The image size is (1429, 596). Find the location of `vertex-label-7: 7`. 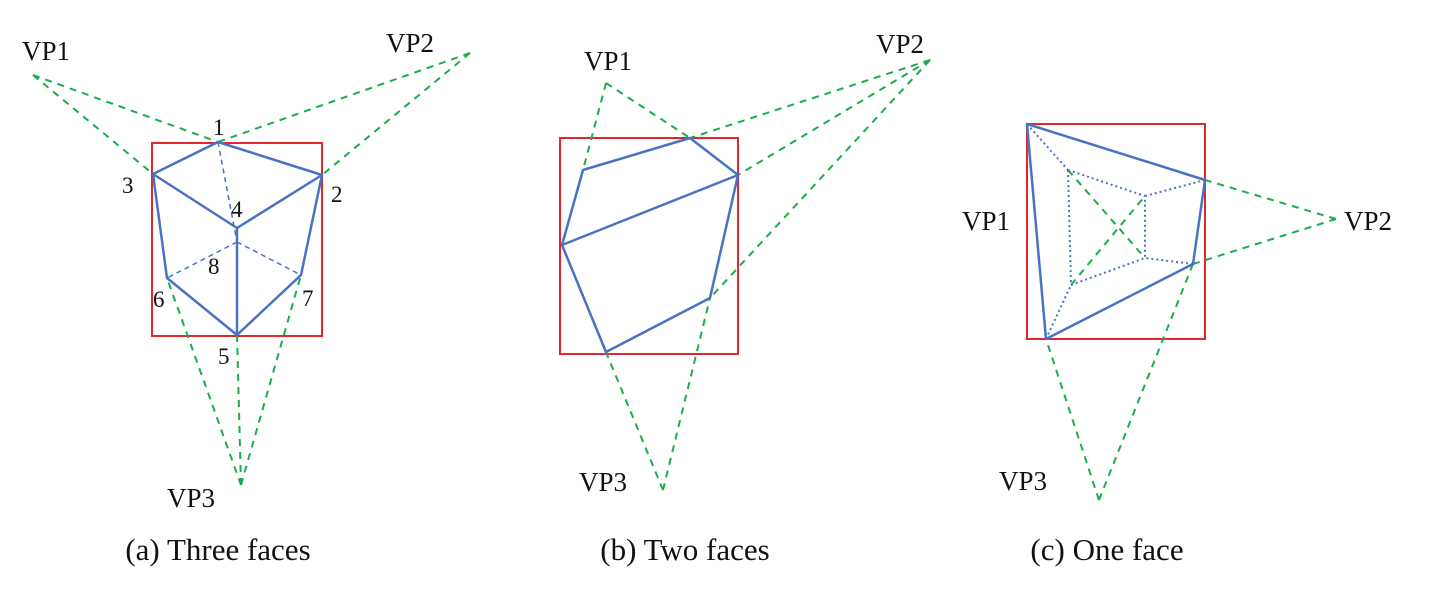

vertex-label-7: 7 is located at coordinates (308, 298).